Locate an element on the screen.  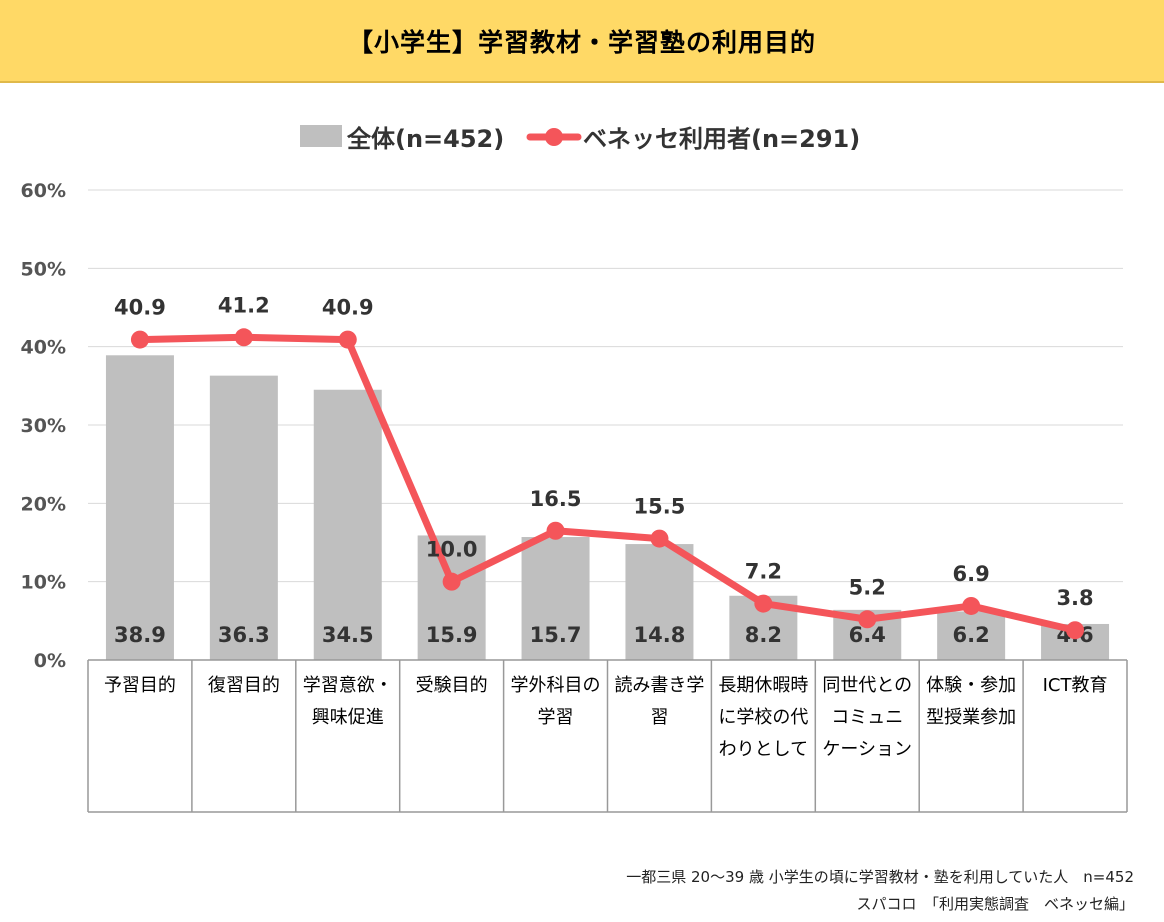
line-value-label: 6.9 is located at coordinates (971, 574).